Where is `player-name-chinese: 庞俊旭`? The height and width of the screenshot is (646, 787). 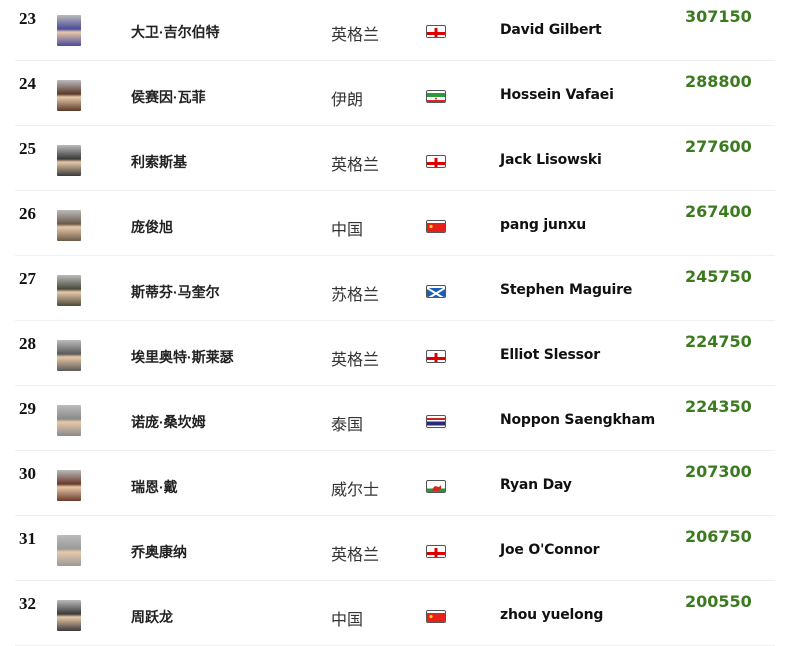 player-name-chinese: 庞俊旭 is located at coordinates (152, 227).